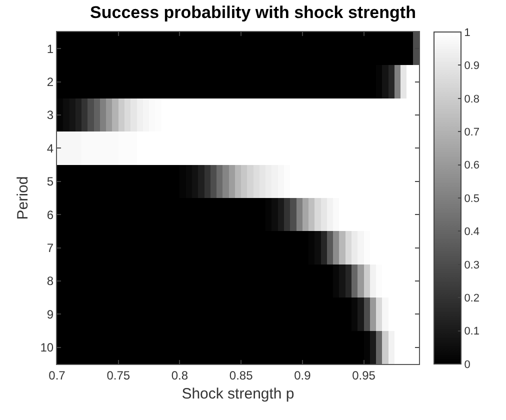 Image resolution: width=506 pixels, height=420 pixels. What do you see at coordinates (364, 375) in the screenshot?
I see `x-tick-label: 0.95` at bounding box center [364, 375].